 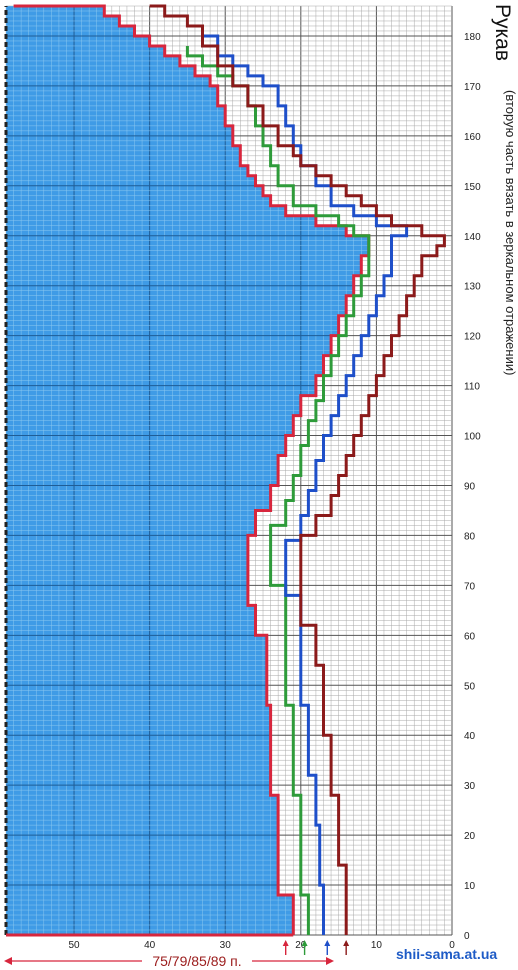 I want to click on y-tick-label: 50, so click(x=470, y=686).